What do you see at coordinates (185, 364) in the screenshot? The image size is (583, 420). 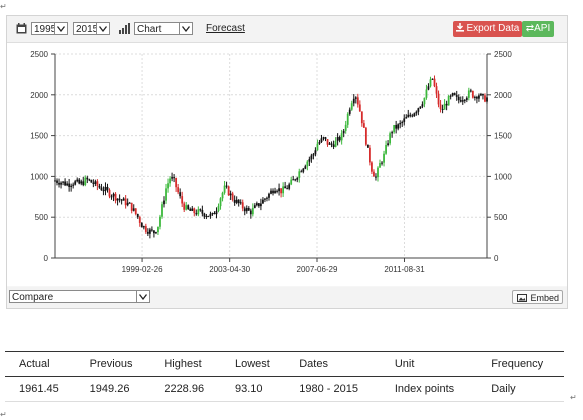 I see `header-highest: Highest` at bounding box center [185, 364].